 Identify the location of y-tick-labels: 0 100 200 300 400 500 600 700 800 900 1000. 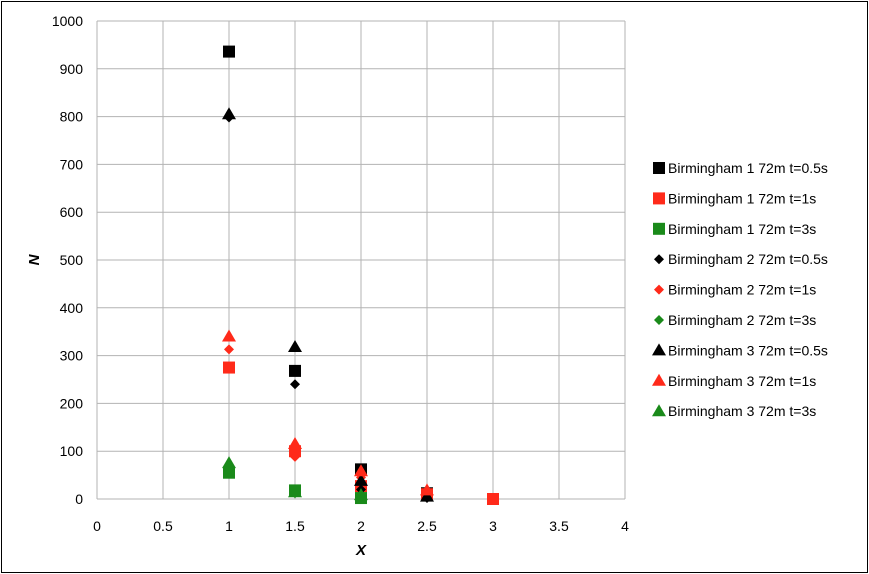
(67, 260).